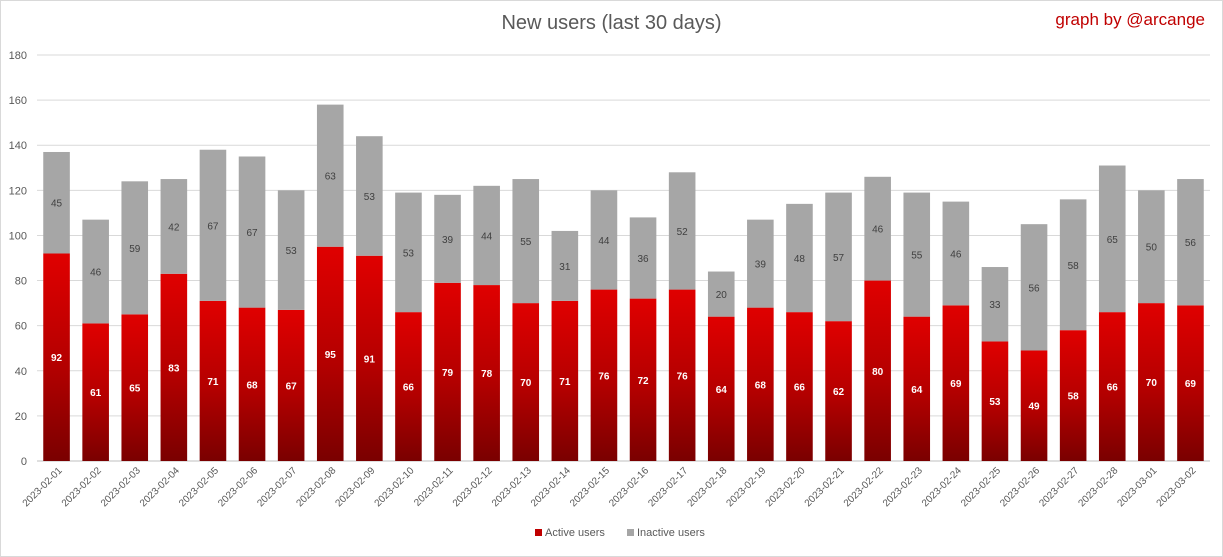 Image resolution: width=1223 pixels, height=557 pixels. I want to click on chart-title: New users (last 30 days), so click(611, 23).